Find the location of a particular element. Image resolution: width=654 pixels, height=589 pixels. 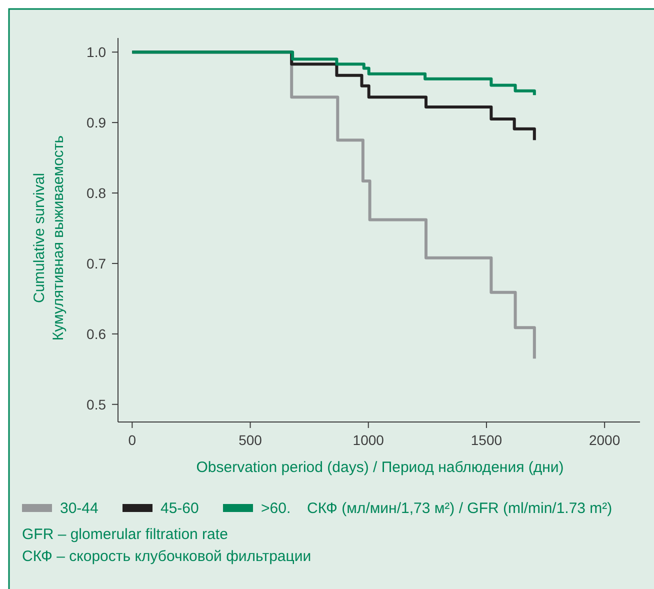

y-tick-label: 0.5 is located at coordinates (96, 404).